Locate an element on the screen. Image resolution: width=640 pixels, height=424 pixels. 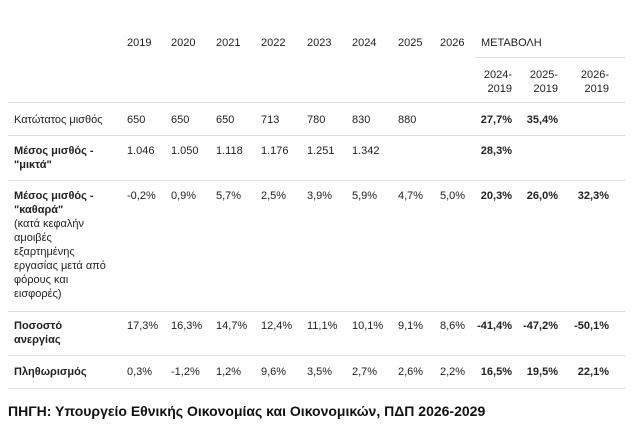
cell: 3,9% is located at coordinates (320, 196).